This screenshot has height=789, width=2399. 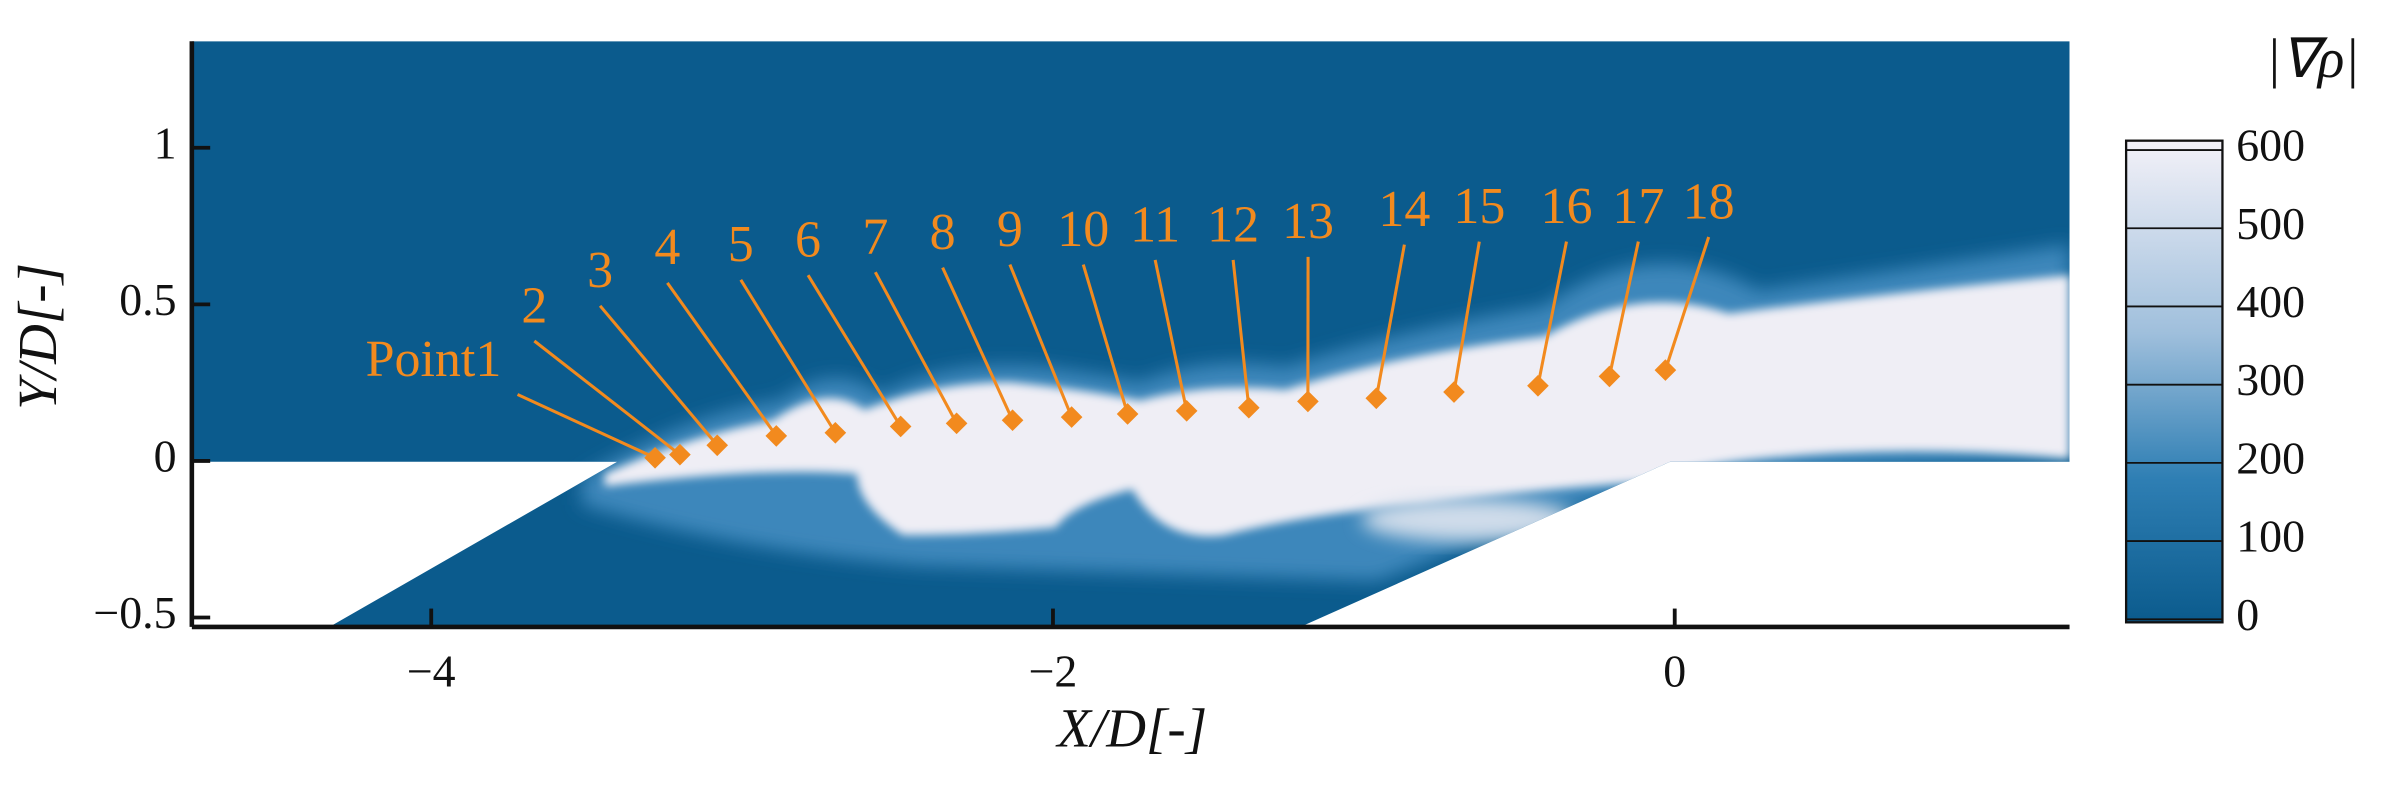 What do you see at coordinates (1083, 229) in the screenshot?
I see `point-label: 10` at bounding box center [1083, 229].